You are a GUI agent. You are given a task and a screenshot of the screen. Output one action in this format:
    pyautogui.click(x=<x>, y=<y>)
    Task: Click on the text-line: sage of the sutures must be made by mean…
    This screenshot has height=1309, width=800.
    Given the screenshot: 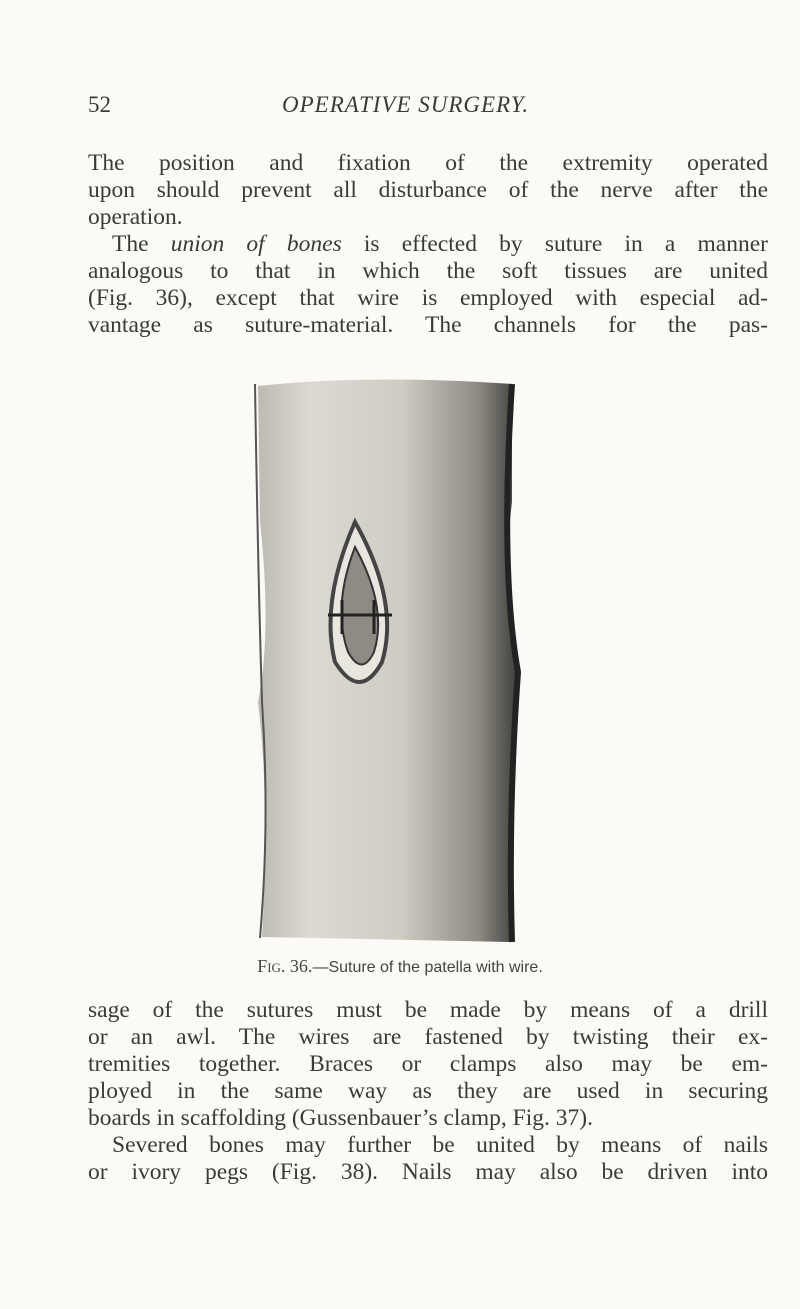 What is the action you would take?
    pyautogui.click(x=428, y=1010)
    